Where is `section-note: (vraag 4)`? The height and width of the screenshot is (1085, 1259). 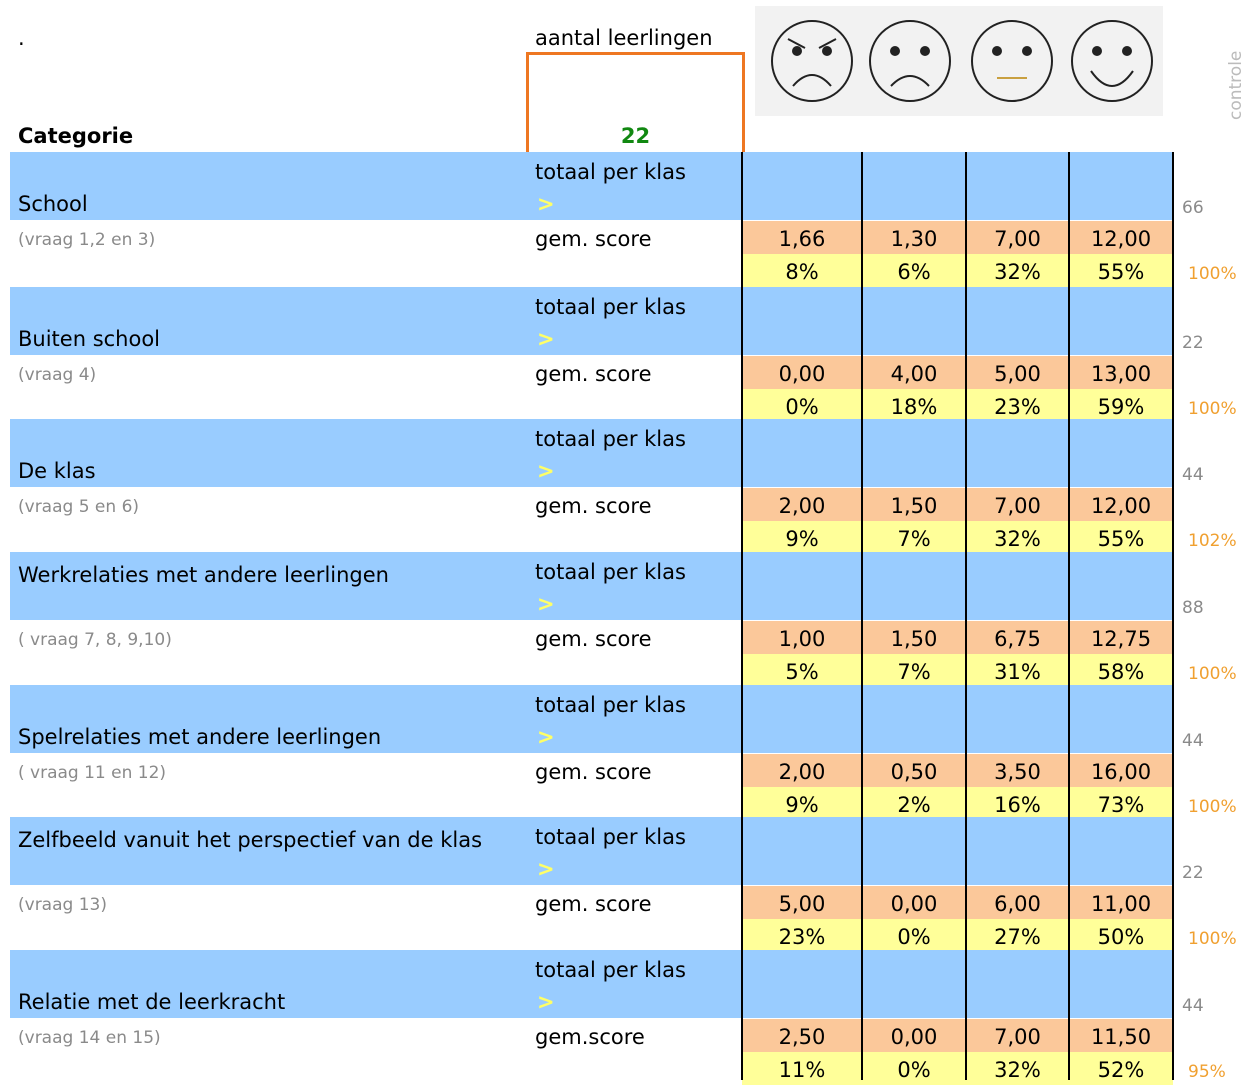 section-note: (vraag 4) is located at coordinates (57, 375).